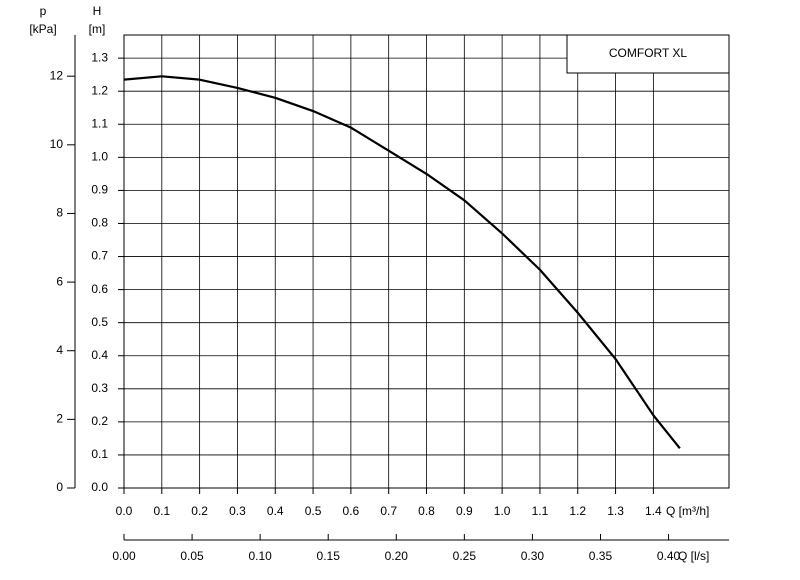 The width and height of the screenshot is (800, 580). What do you see at coordinates (99, 454) in the screenshot?
I see `y-tick-label: 0.1` at bounding box center [99, 454].